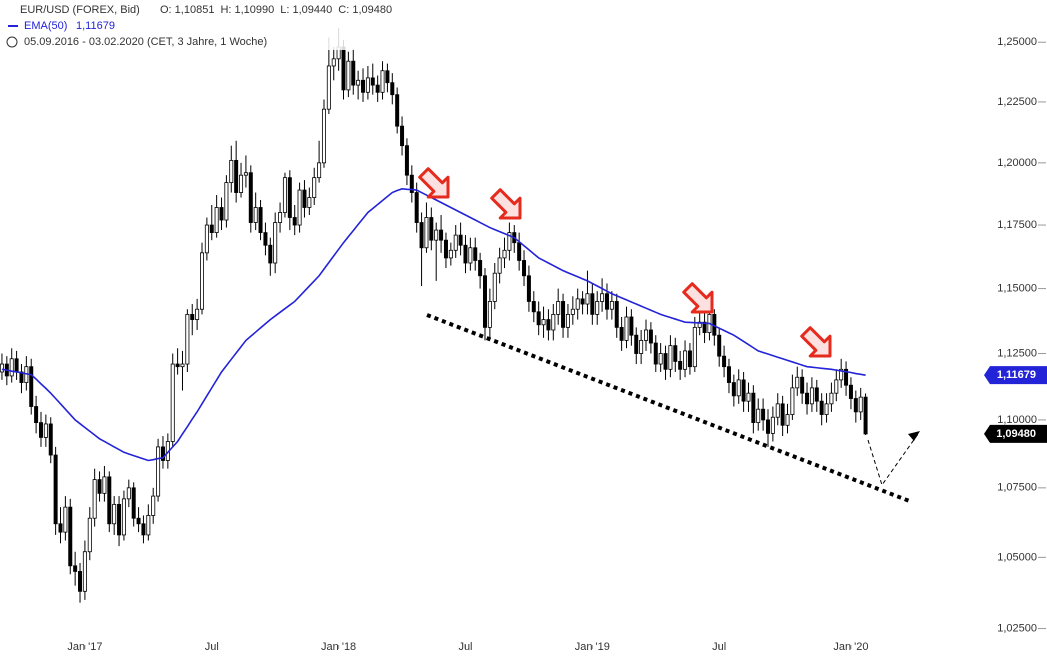 Image resolution: width=1047 pixels, height=663 pixels. Describe the element at coordinates (12, 42) in the screenshot. I see `clock-icon` at that location.